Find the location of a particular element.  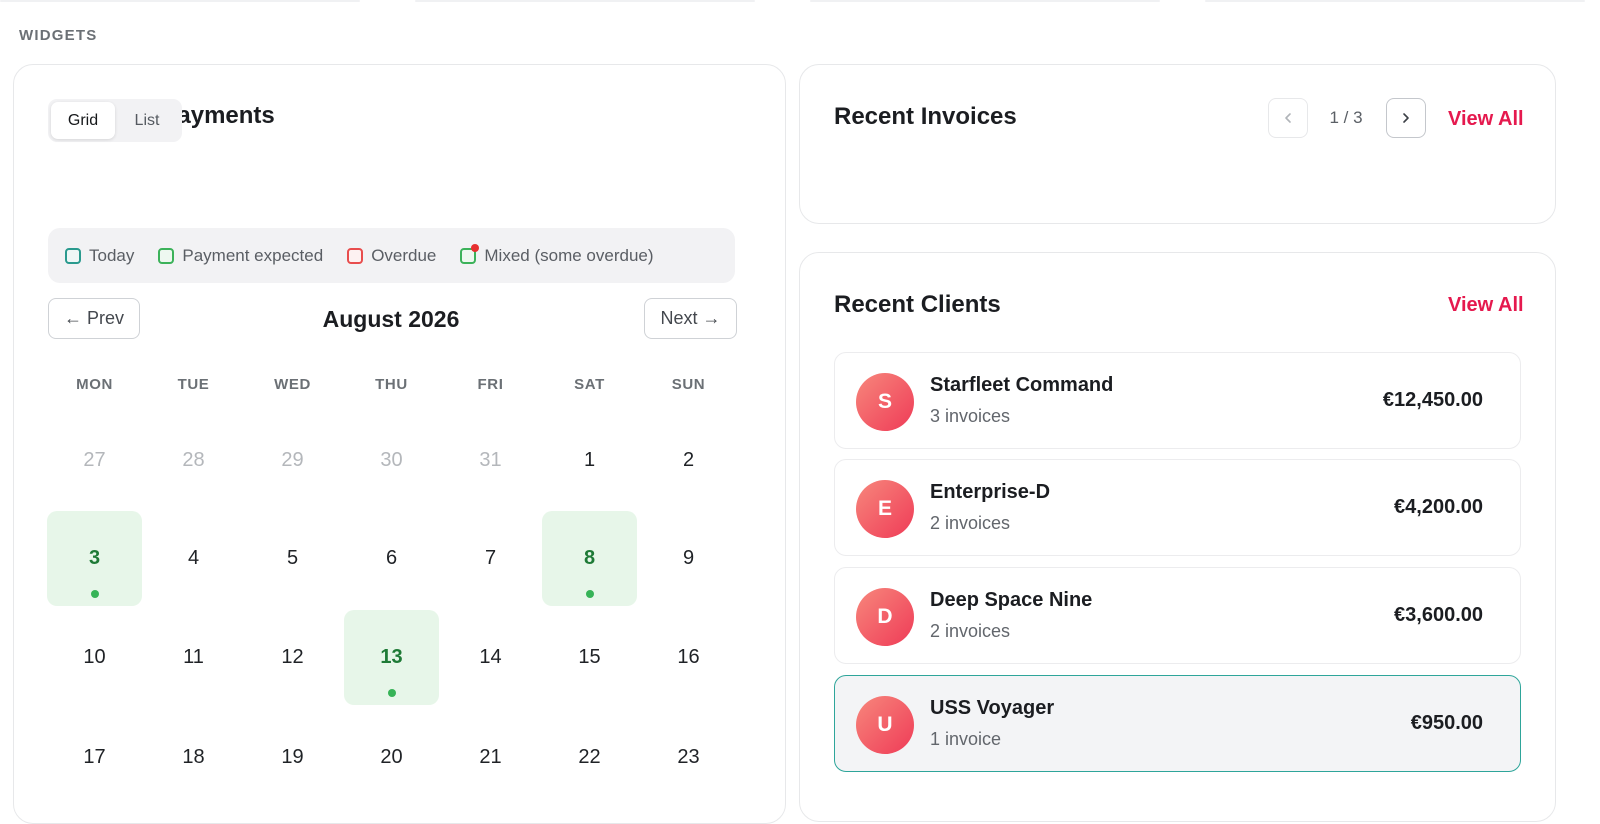

calendar-day: 6 is located at coordinates (391, 558).